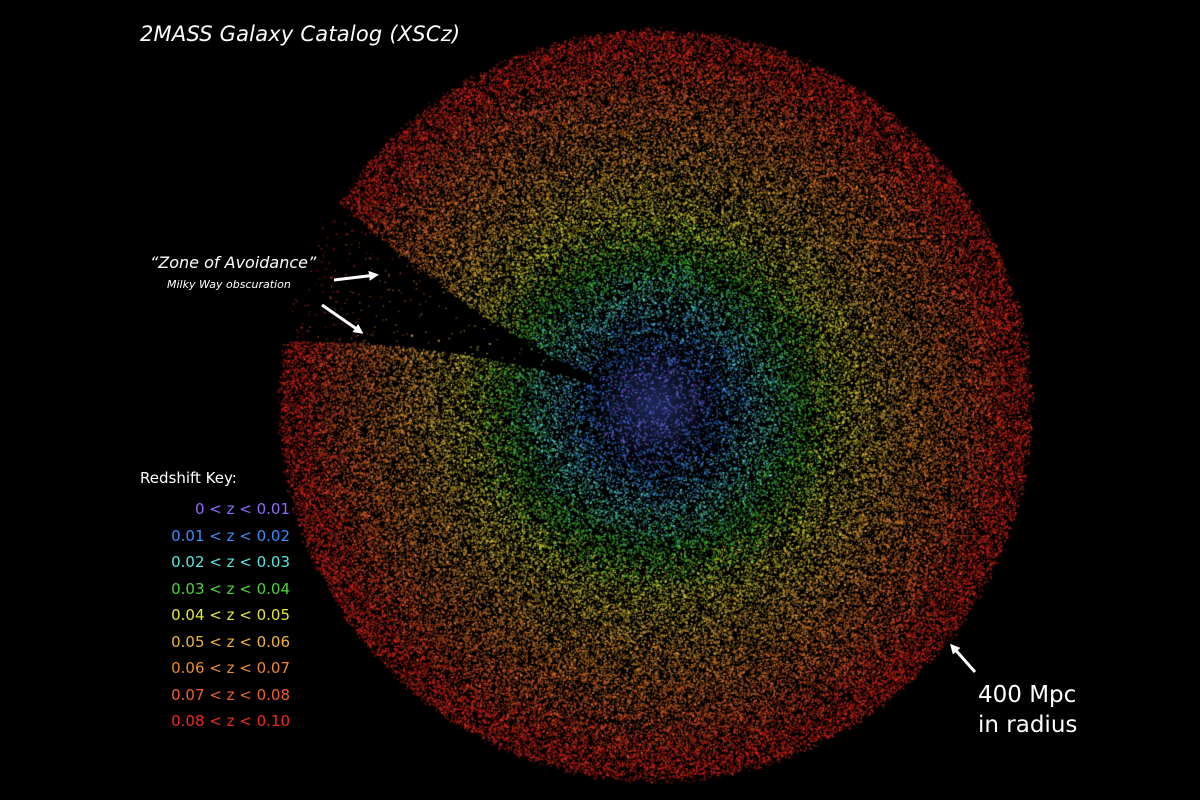  What do you see at coordinates (230, 721) in the screenshot?
I see `redshift-key-item: 0.08 < z < 0.10` at bounding box center [230, 721].